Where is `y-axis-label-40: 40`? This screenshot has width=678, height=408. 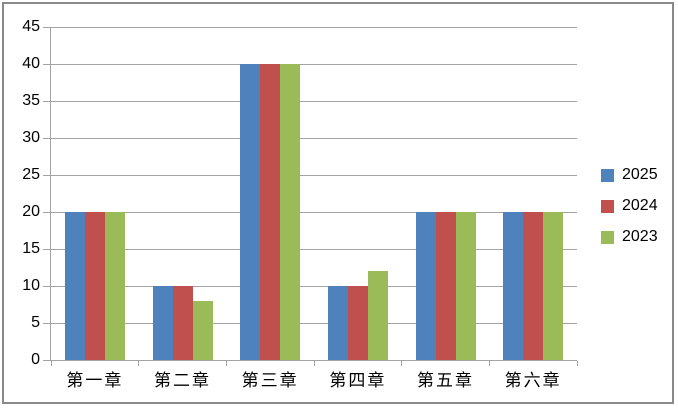
y-axis-label-40: 40 is located at coordinates (31, 63).